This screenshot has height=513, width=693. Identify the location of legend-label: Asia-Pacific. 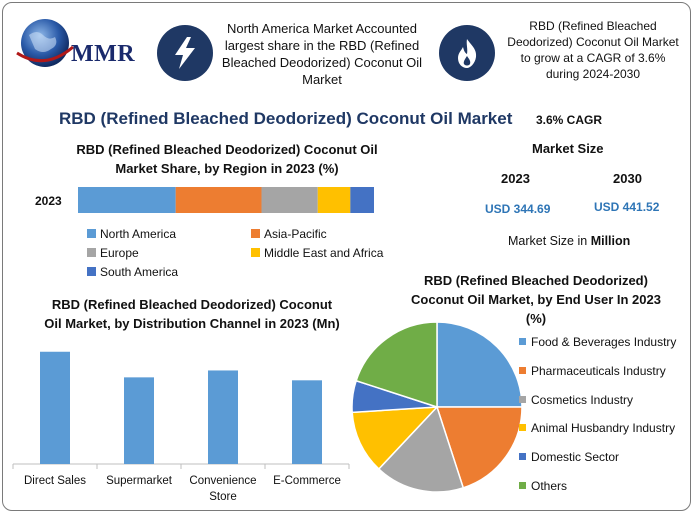
(295, 234).